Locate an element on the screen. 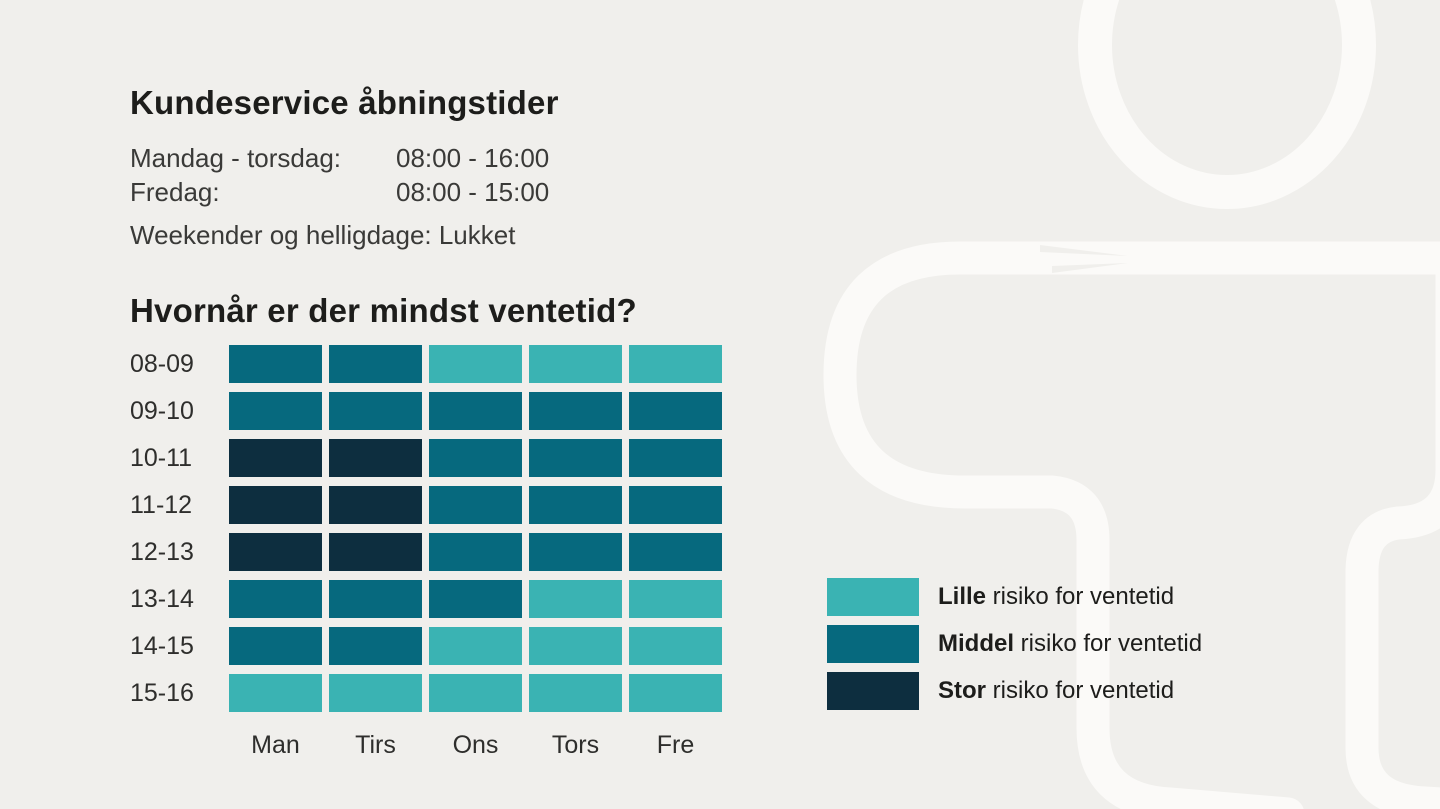 Image resolution: width=1440 pixels, height=809 pixels. legend-label-emphasis: Middel is located at coordinates (976, 643).